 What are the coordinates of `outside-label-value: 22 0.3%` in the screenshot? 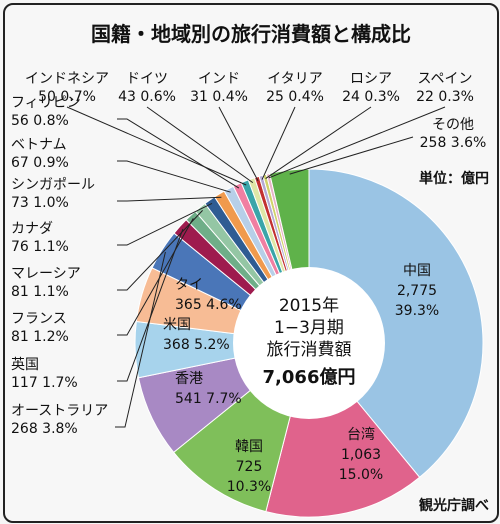 It's located at (445, 97).